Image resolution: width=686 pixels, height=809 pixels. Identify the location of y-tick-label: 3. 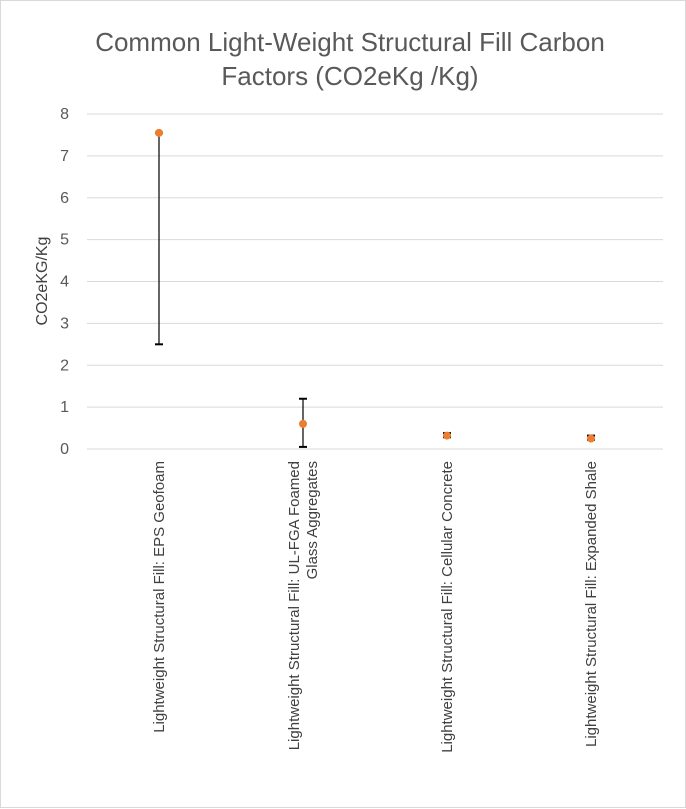
(64, 323).